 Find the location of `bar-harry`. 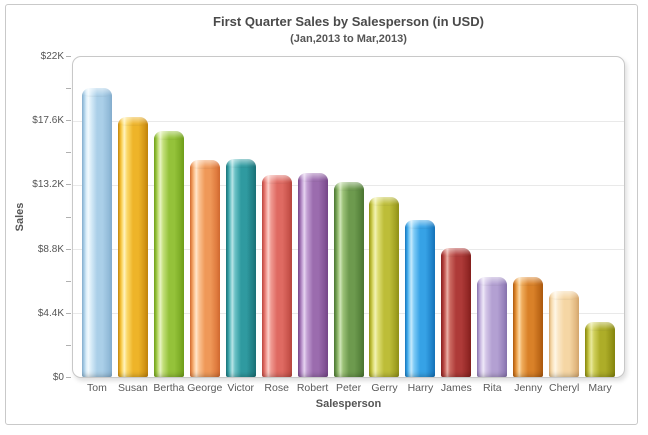

bar-harry is located at coordinates (420, 298).